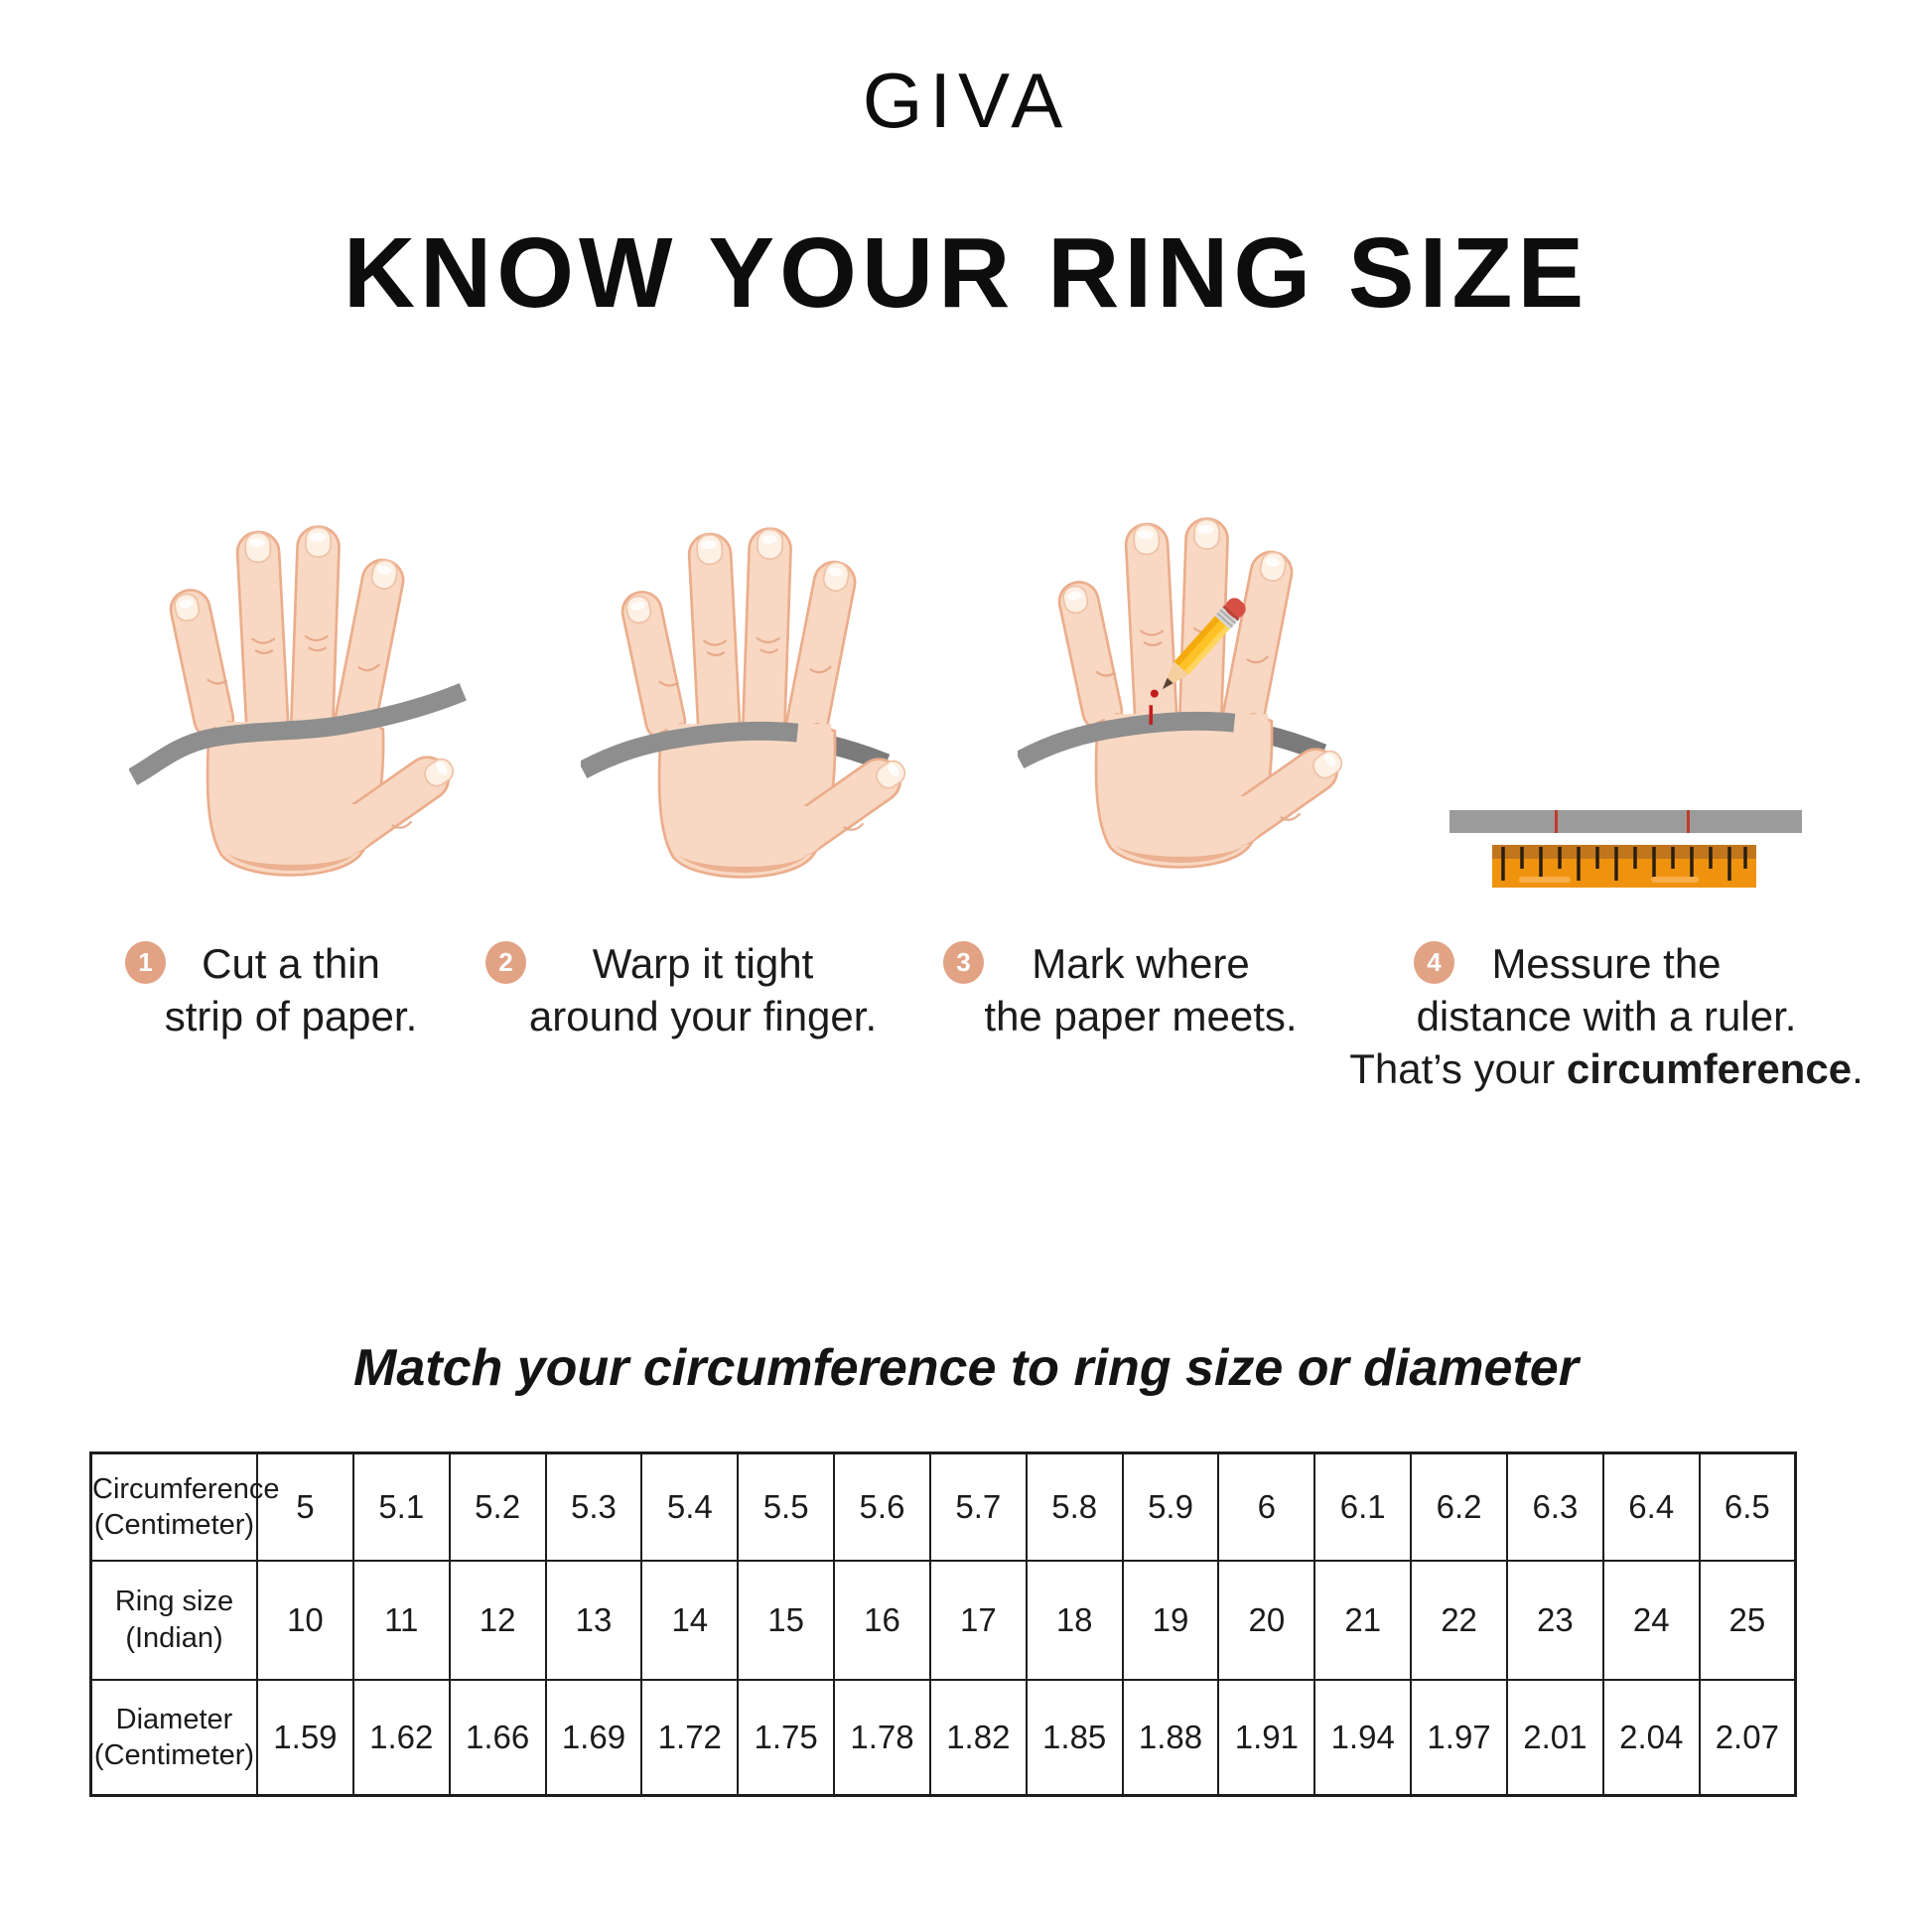 The width and height of the screenshot is (1932, 1932). I want to click on hand-pencil-marking-icon, so click(1186, 670).